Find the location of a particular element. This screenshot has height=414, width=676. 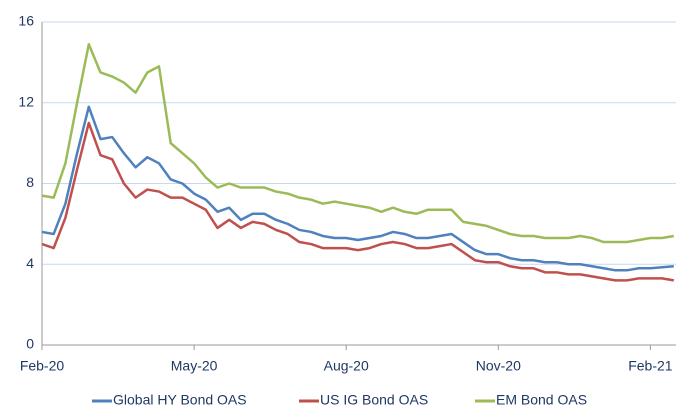

x-tick-label: Feb-21 is located at coordinates (650, 366).